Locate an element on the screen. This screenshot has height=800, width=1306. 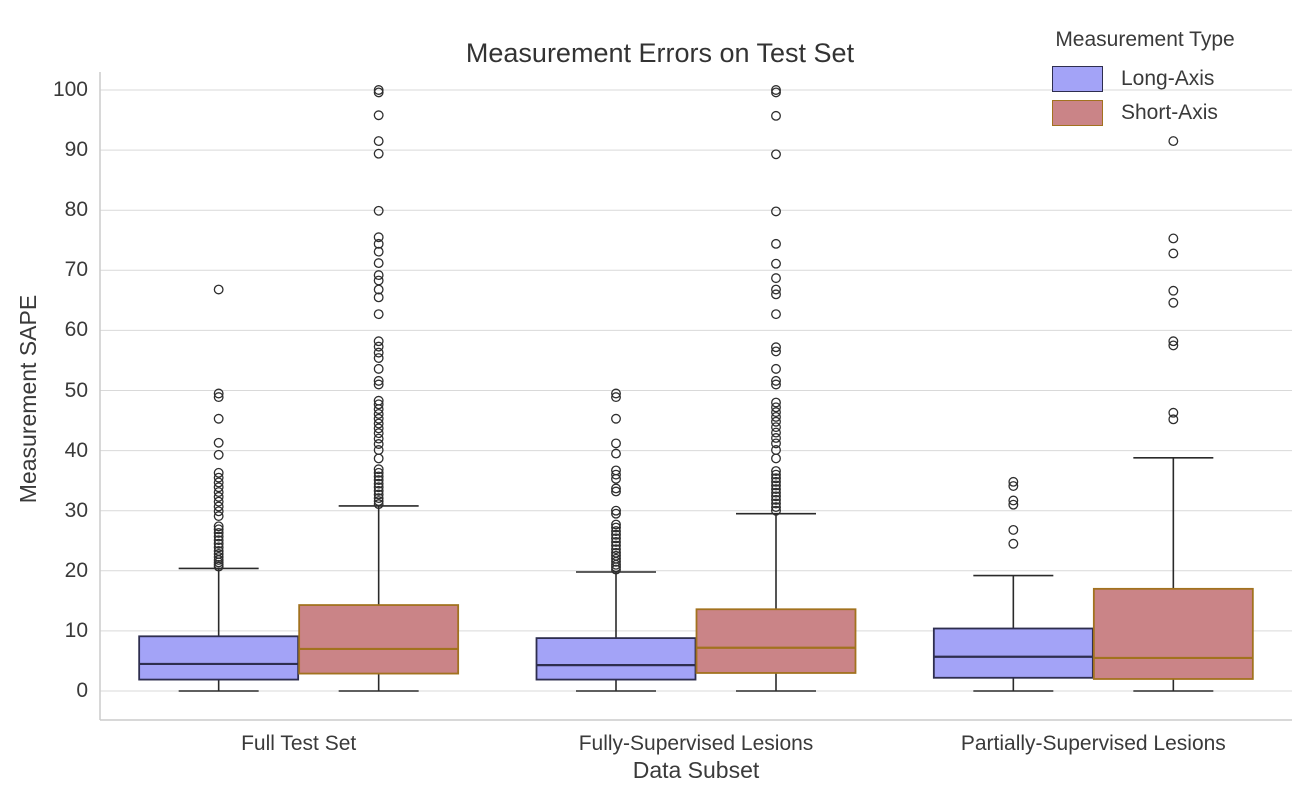
y-tick-label: 100 is located at coordinates (70, 89).